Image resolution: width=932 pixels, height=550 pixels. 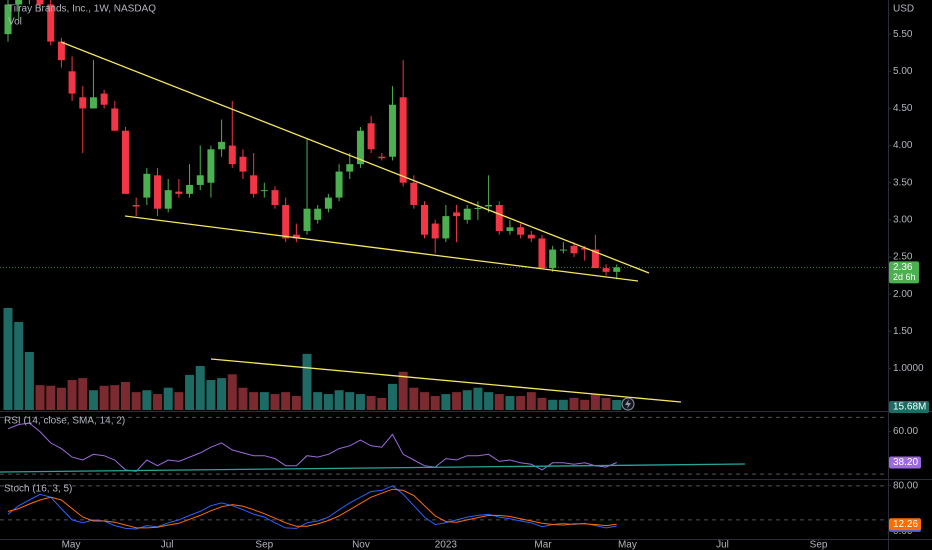 I want to click on y-tick-label: 2.50, so click(x=903, y=257).